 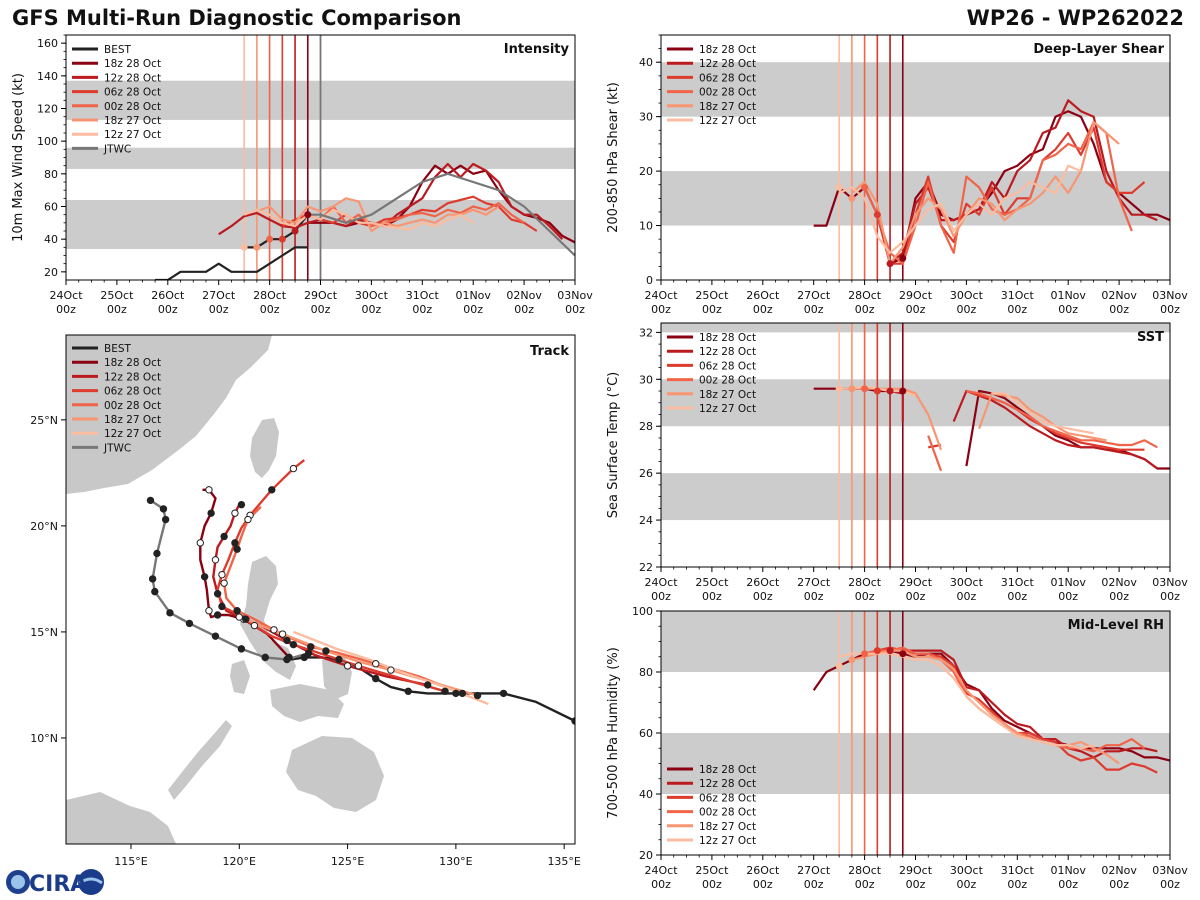 I want to click on shear-xtick-label: 02Nov, so click(x=1119, y=295).